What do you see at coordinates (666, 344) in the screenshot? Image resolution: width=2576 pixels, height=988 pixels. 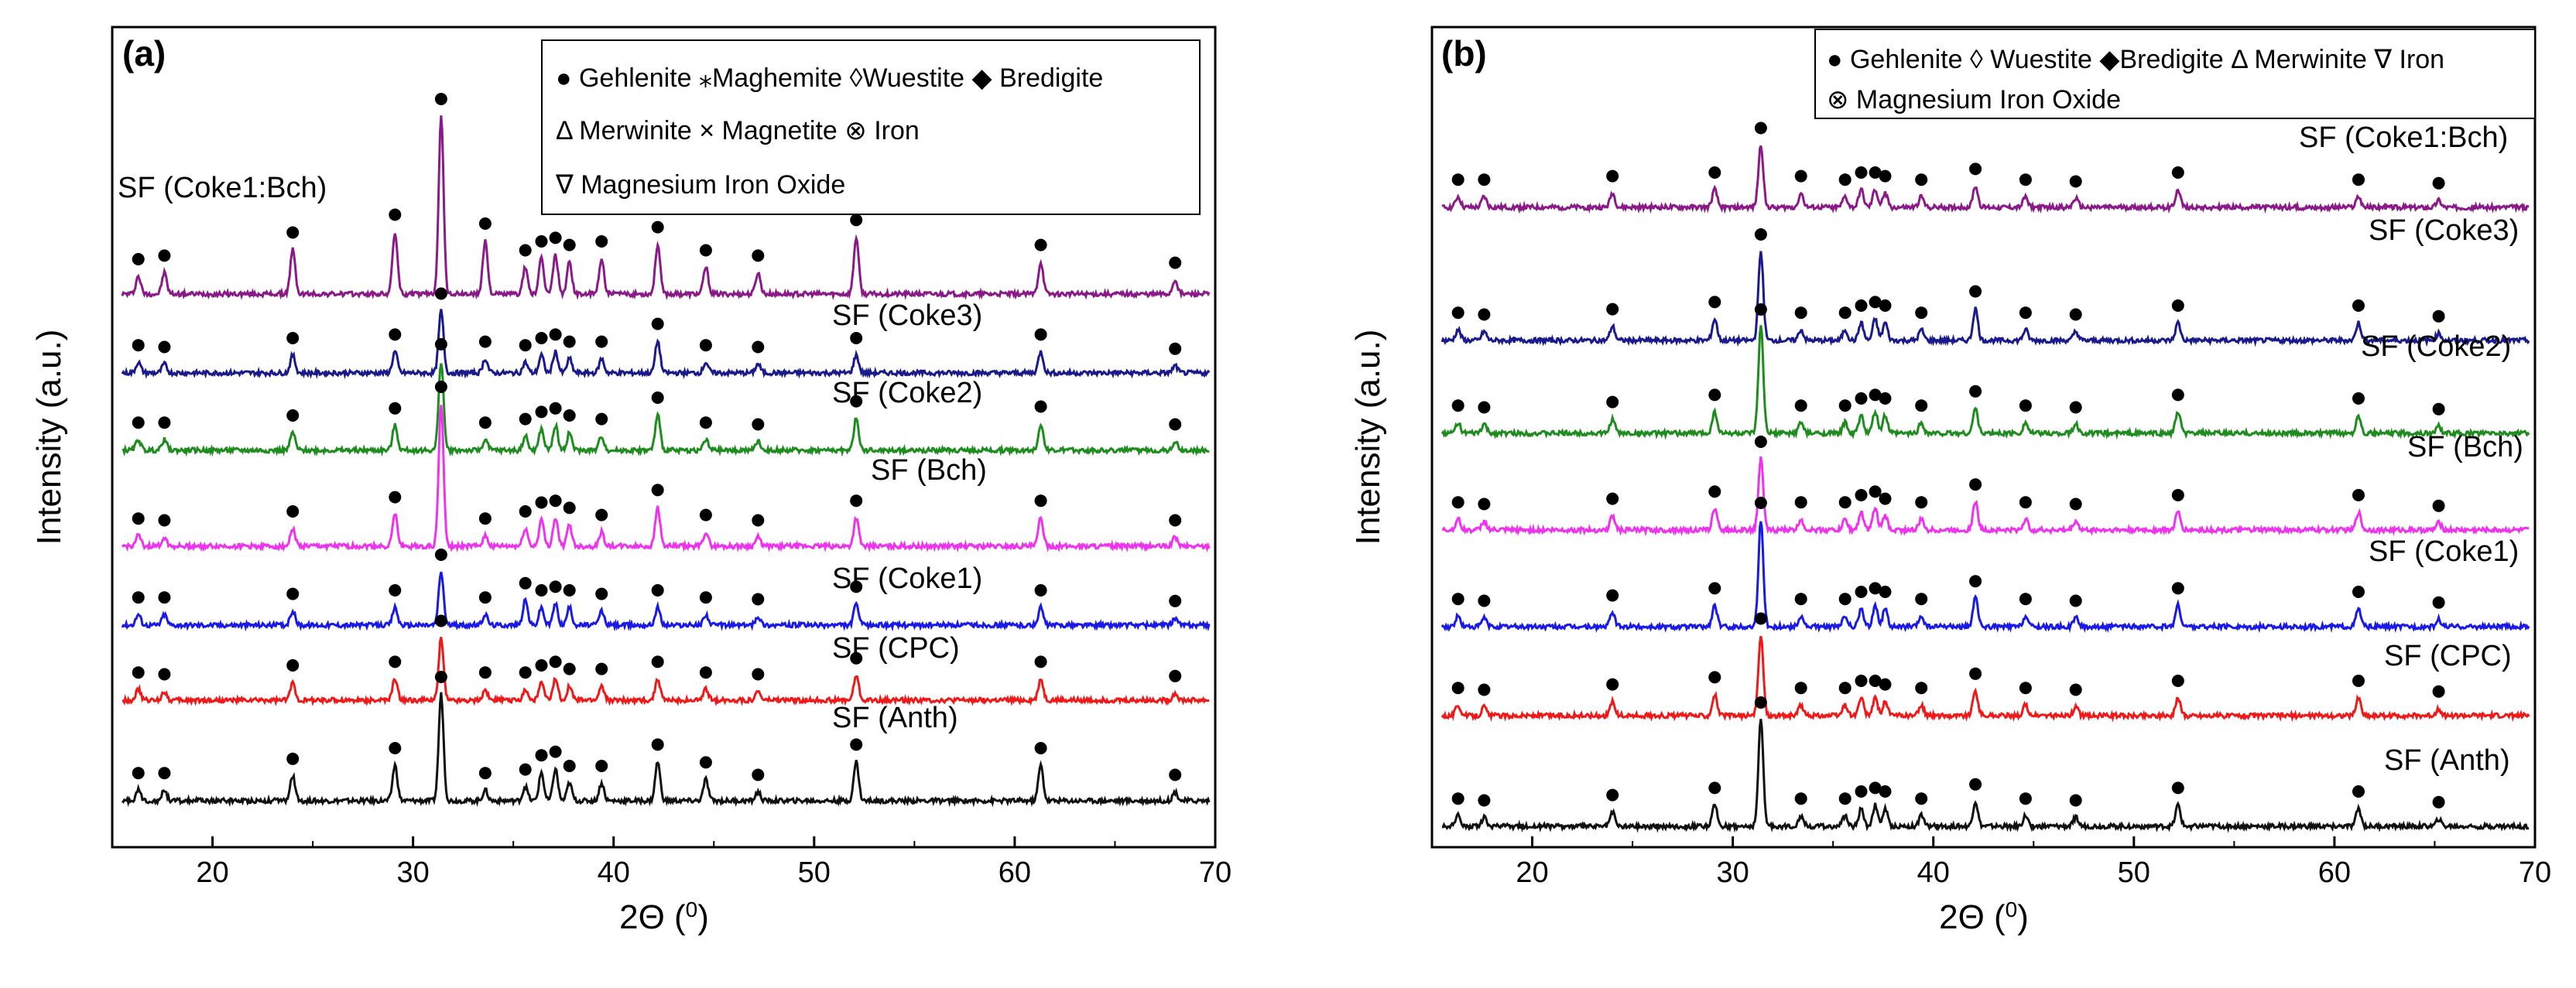 I see `series-line-sf-coke3-` at bounding box center [666, 344].